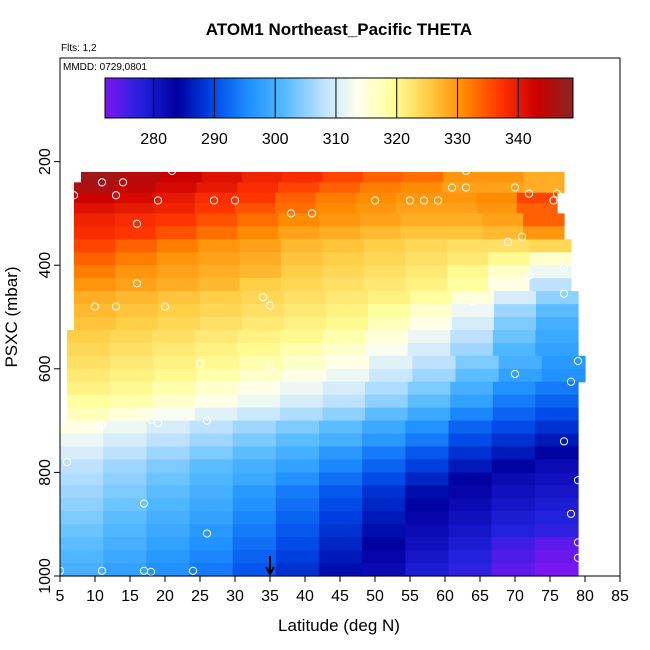  I want to click on x-tick-label: 25, so click(200, 596).